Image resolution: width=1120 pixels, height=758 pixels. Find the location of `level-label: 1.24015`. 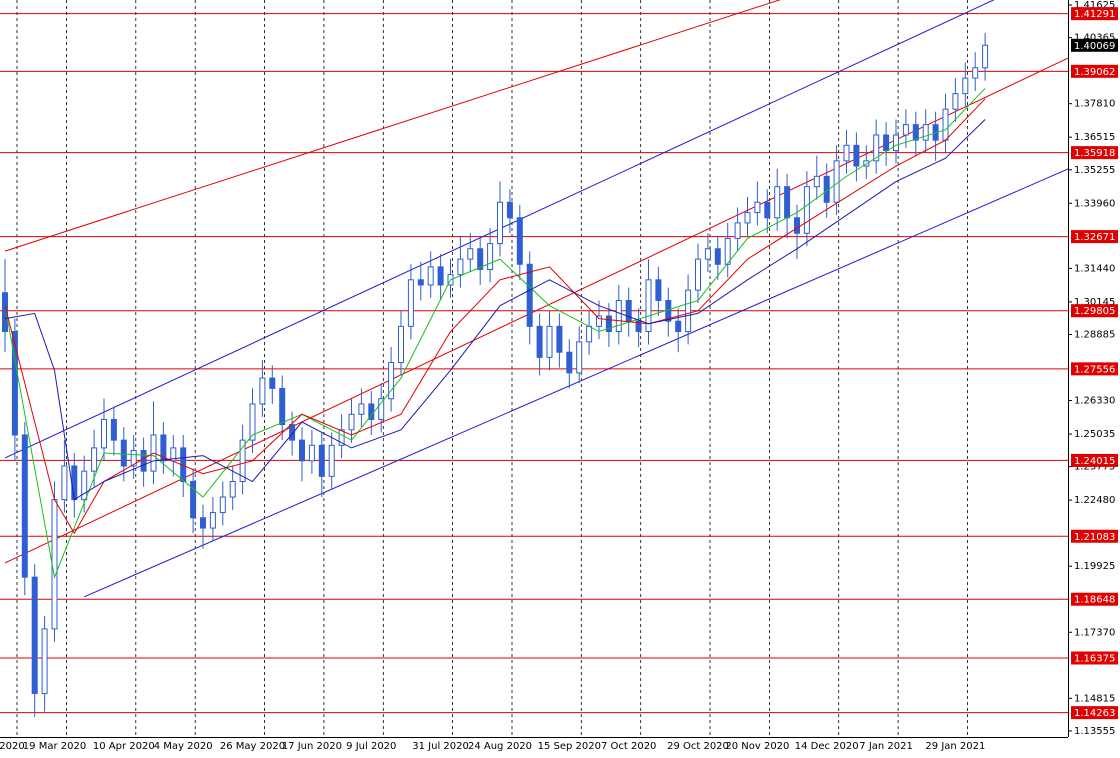

level-label: 1.24015 is located at coordinates (1094, 461).